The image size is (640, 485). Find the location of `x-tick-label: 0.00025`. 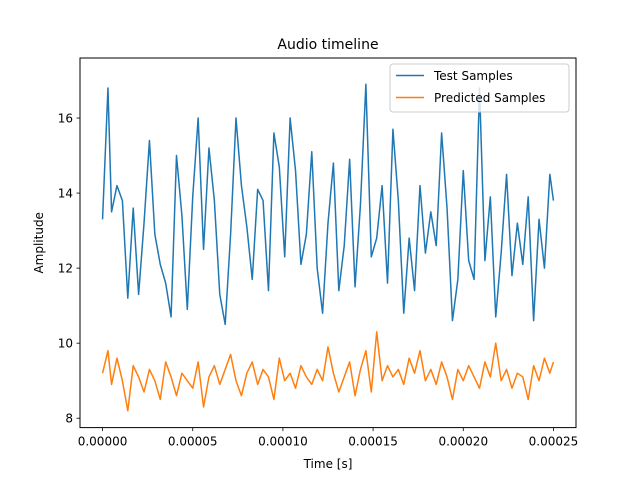

x-tick-label: 0.00025 is located at coordinates (554, 442).